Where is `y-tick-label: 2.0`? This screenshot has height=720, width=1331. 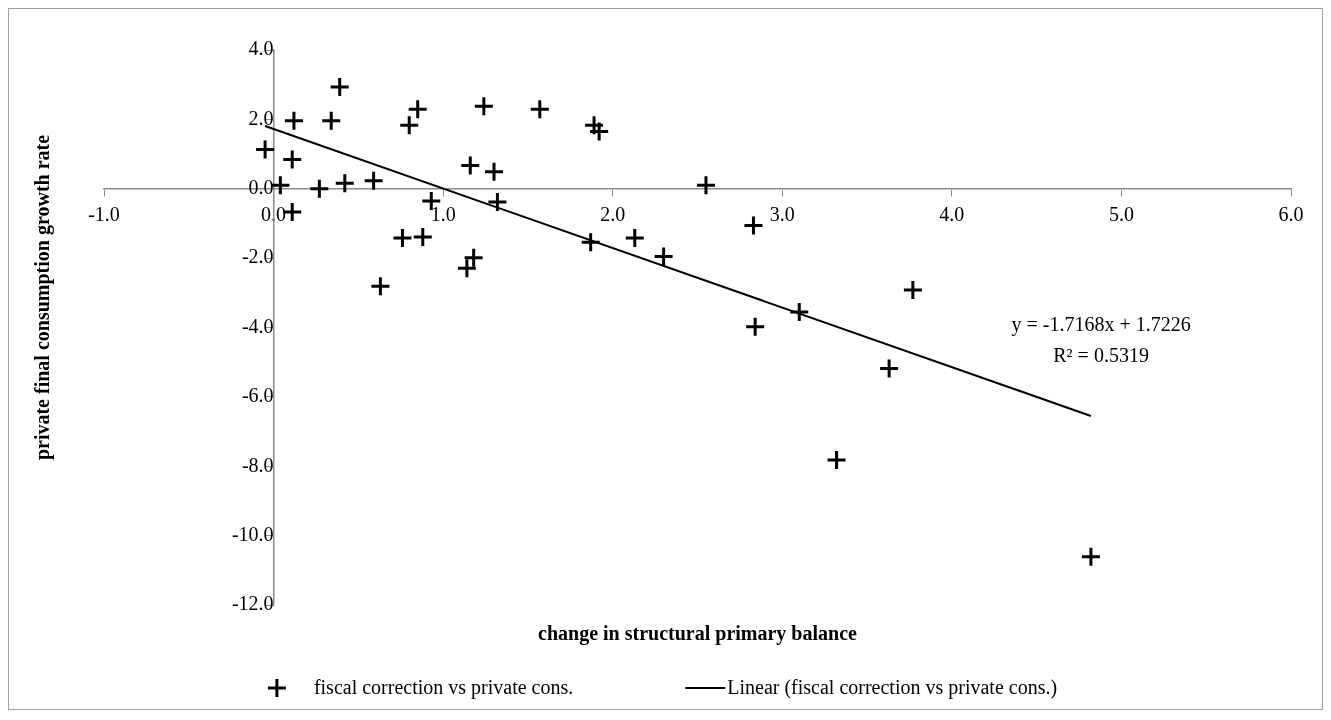 y-tick-label: 2.0 is located at coordinates (261, 117).